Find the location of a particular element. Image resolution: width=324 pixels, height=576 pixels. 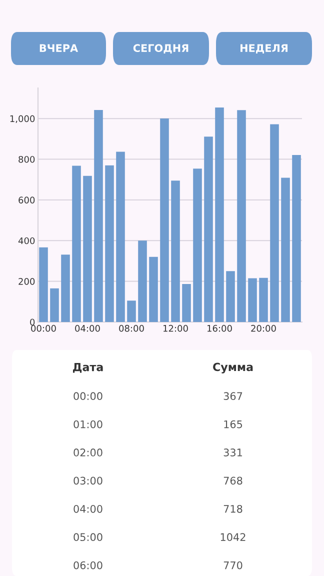

y-tick-label: 1,000 is located at coordinates (22, 119).